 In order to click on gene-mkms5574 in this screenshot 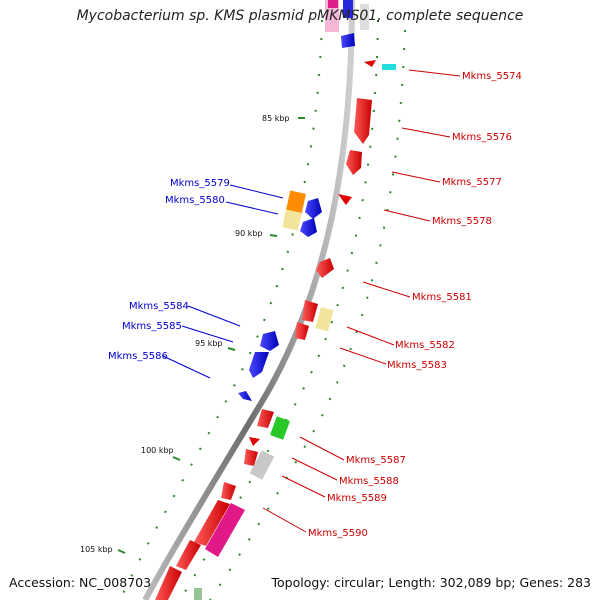, I will do `click(370, 63)`.